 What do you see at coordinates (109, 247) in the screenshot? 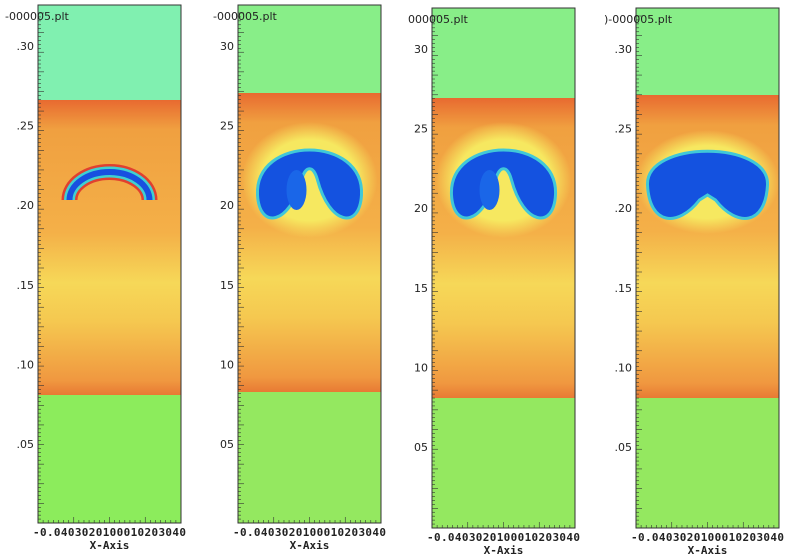
I see `field-middle` at bounding box center [109, 247].